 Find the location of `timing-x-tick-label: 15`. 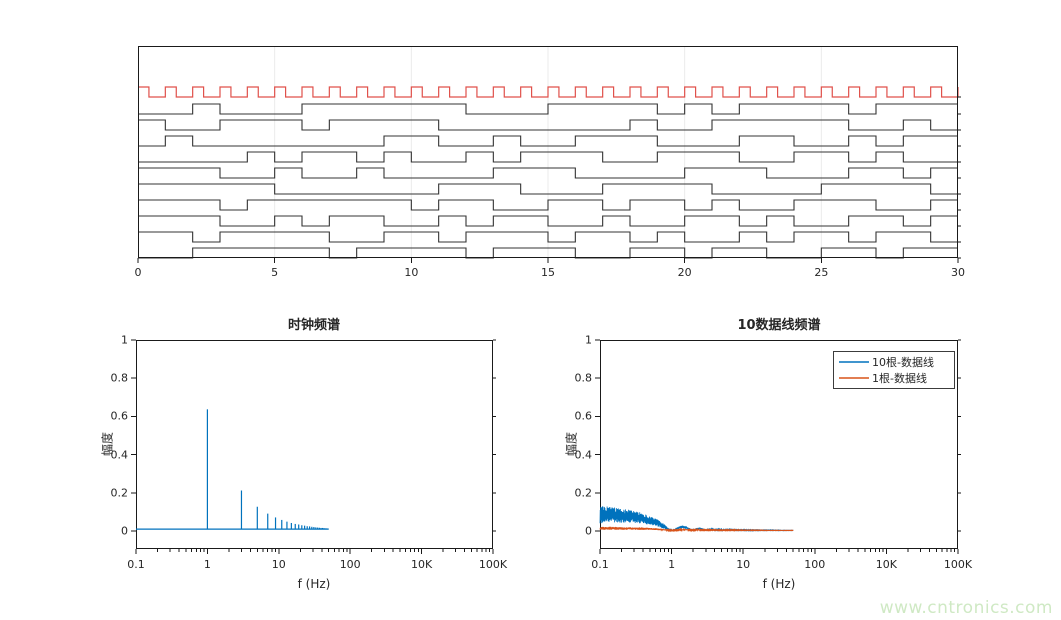

timing-x-tick-label: 15 is located at coordinates (548, 272).